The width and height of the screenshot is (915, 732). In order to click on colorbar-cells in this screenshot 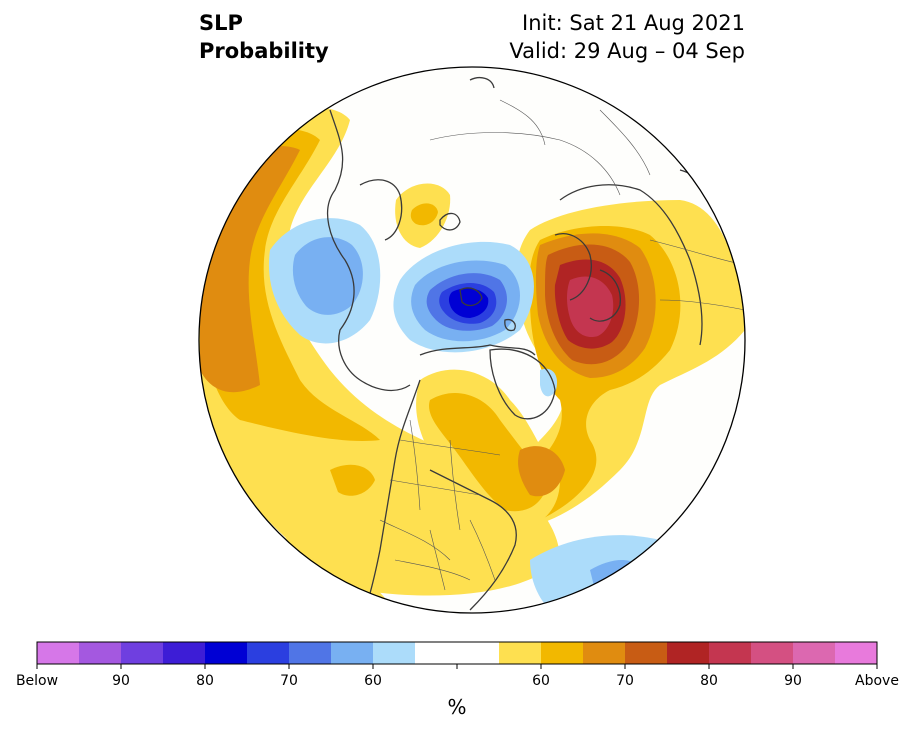, I will do `click(457, 653)`.